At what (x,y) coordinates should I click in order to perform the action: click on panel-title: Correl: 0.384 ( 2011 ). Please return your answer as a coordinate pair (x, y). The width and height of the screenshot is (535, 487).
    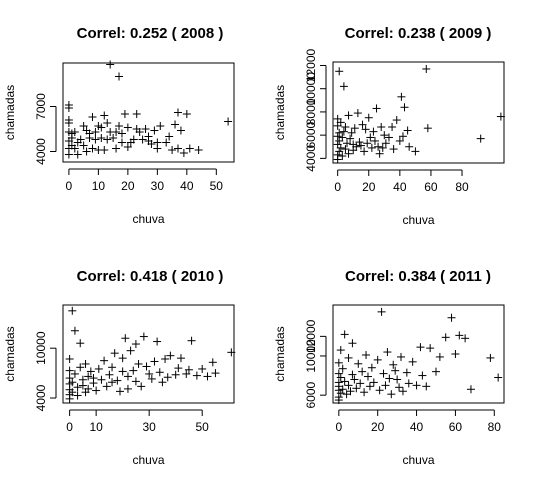
    Looking at the image, I should click on (418, 276).